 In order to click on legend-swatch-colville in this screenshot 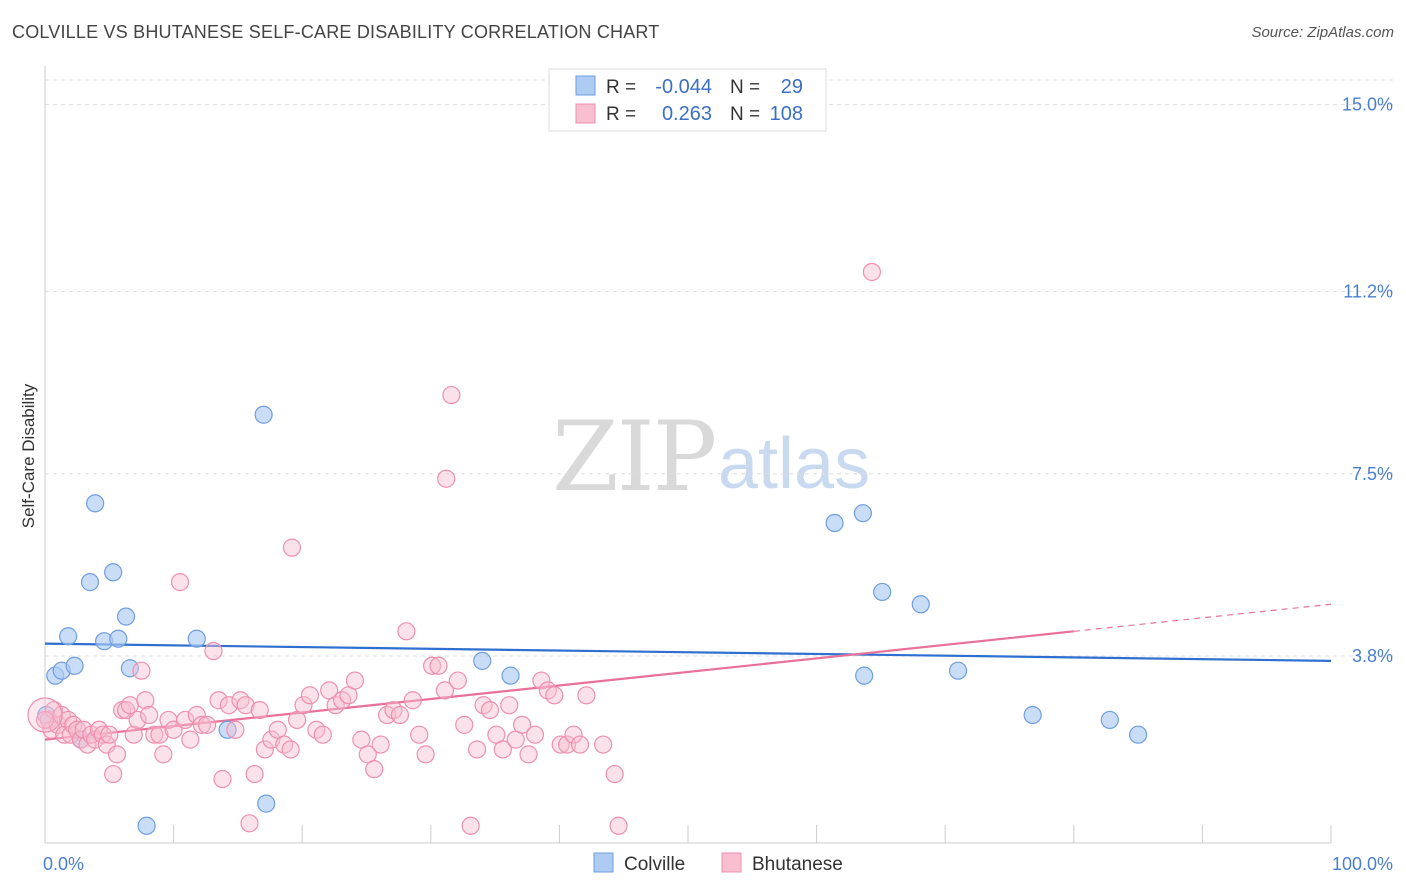, I will do `click(585, 85)`.